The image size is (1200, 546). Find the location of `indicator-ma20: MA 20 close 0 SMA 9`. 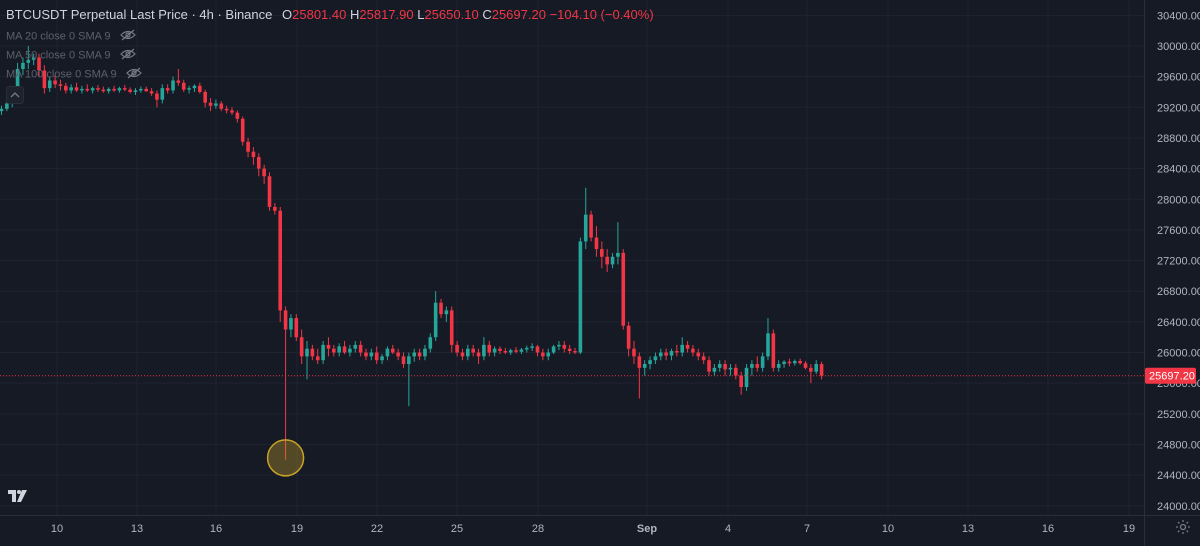

indicator-ma20: MA 20 close 0 SMA 9 is located at coordinates (71, 36).